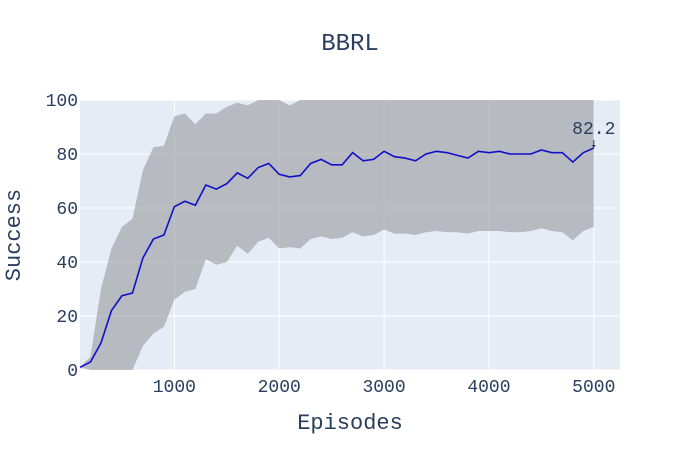  I want to click on x-tick-label: 1000, so click(174, 388).